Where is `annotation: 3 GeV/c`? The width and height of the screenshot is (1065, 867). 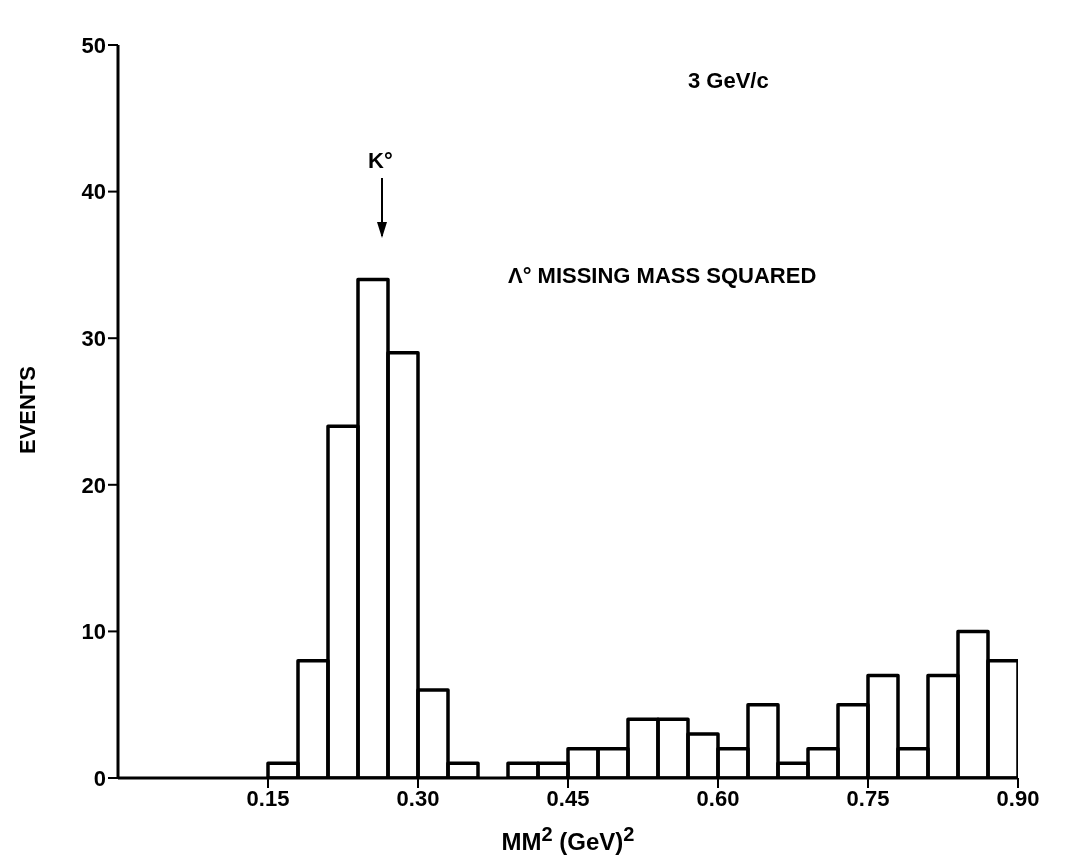
annotation: 3 GeV/c is located at coordinates (728, 81).